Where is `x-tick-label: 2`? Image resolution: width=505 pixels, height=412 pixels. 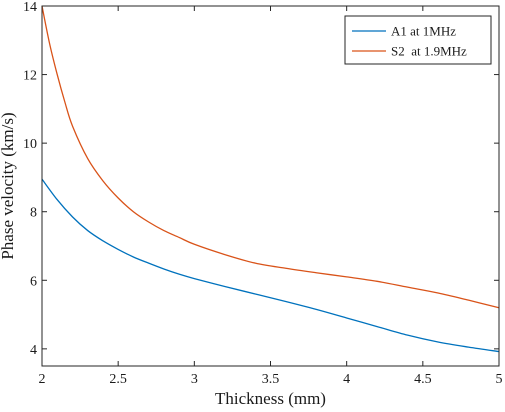
x-tick-label: 2 is located at coordinates (42, 379).